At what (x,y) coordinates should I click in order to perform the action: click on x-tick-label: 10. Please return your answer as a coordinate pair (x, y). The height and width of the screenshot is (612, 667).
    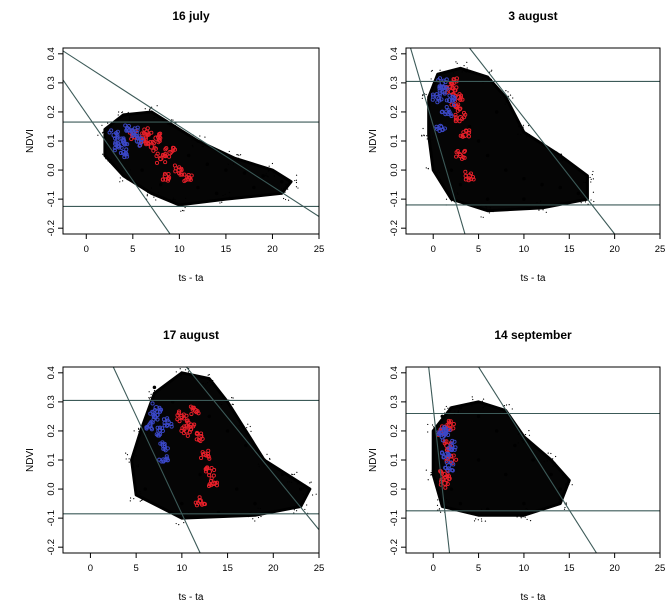
    Looking at the image, I should click on (182, 568).